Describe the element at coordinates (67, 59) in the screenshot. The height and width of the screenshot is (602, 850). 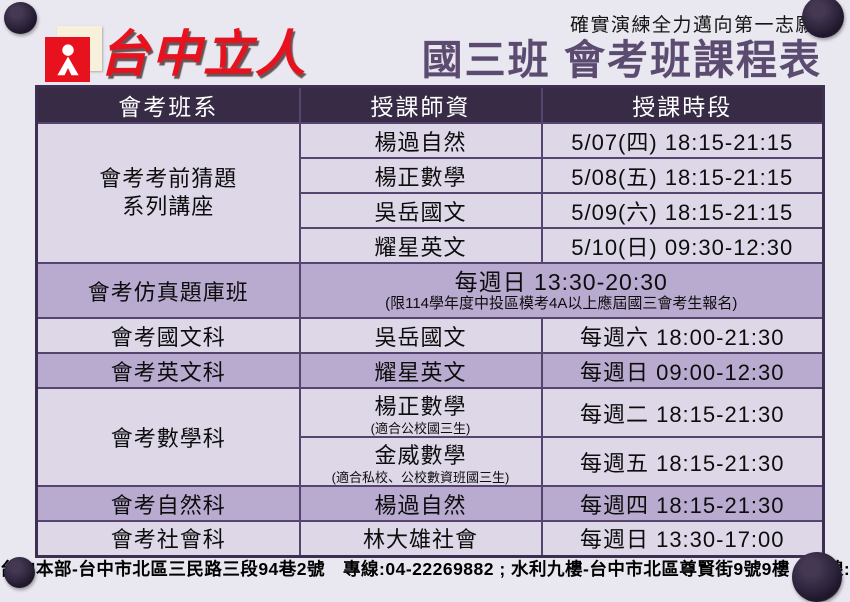
I see `person-icon` at that location.